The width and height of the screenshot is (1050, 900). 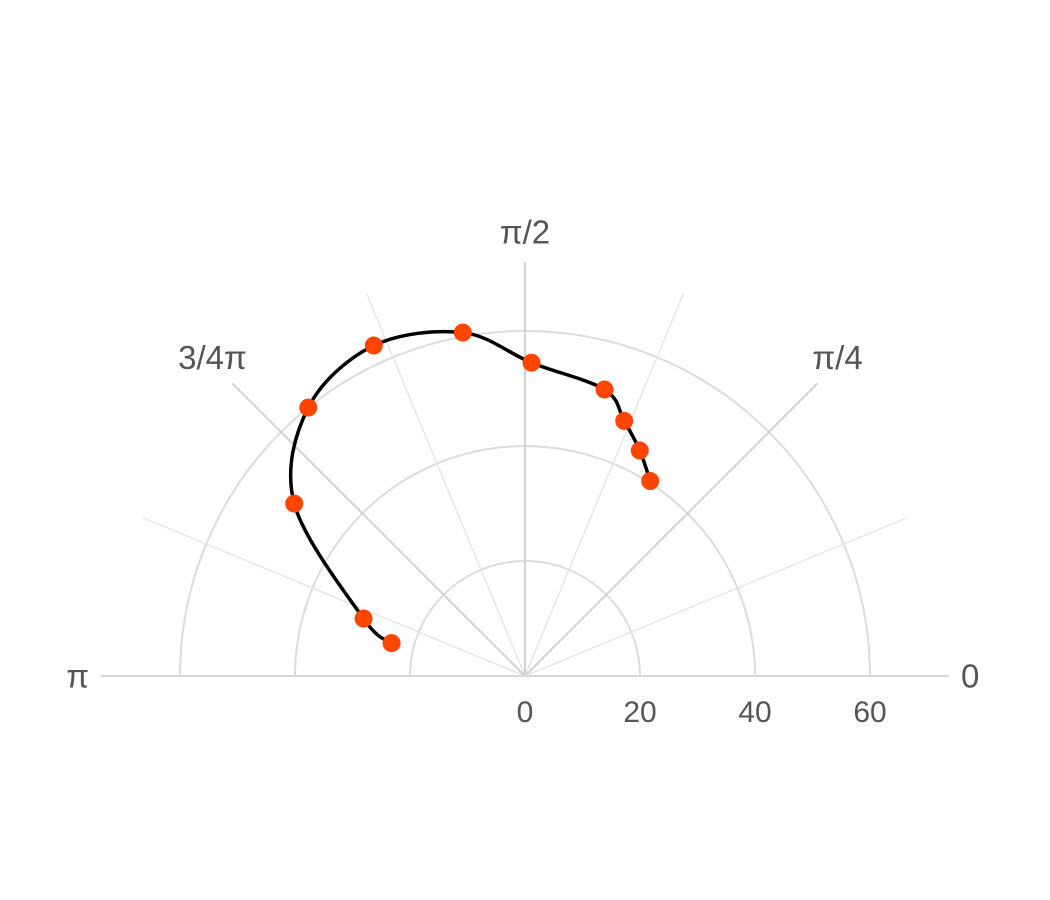 What do you see at coordinates (869, 712) in the screenshot?
I see `radial-tick-label-60: 60` at bounding box center [869, 712].